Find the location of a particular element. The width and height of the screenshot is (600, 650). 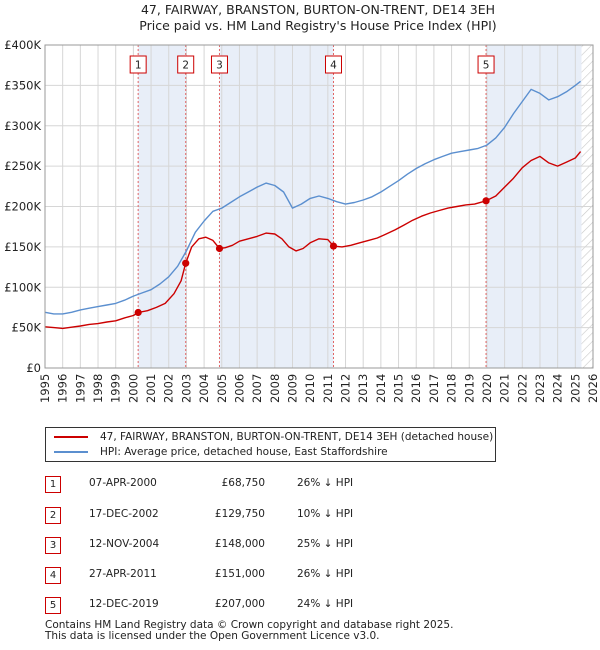

transaction-number: 4 is located at coordinates (53, 575).